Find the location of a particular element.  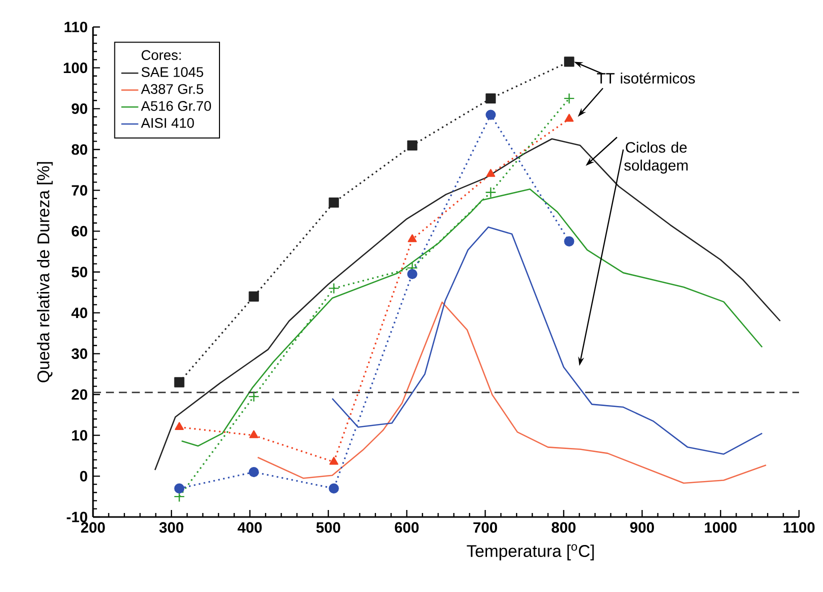

y-tick-label: 50 is located at coordinates (80, 272).